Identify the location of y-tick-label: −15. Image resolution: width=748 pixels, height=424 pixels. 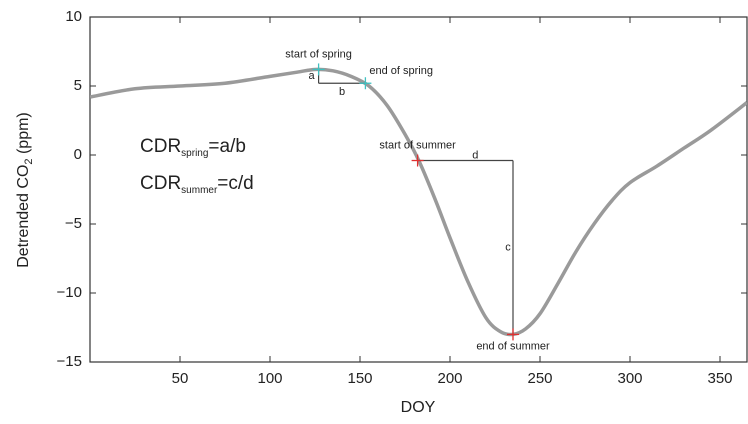
(69, 361).